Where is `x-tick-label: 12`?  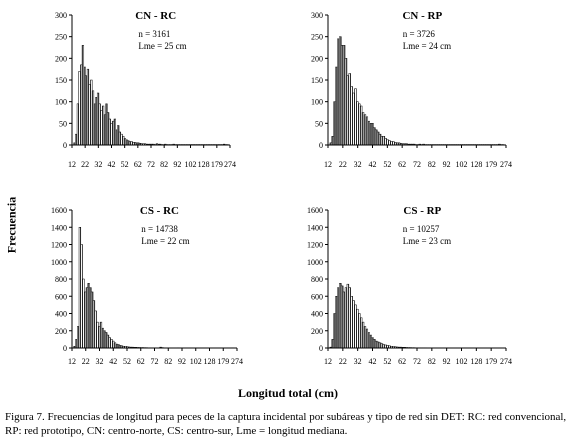
x-tick-label: 12 is located at coordinates (328, 164).